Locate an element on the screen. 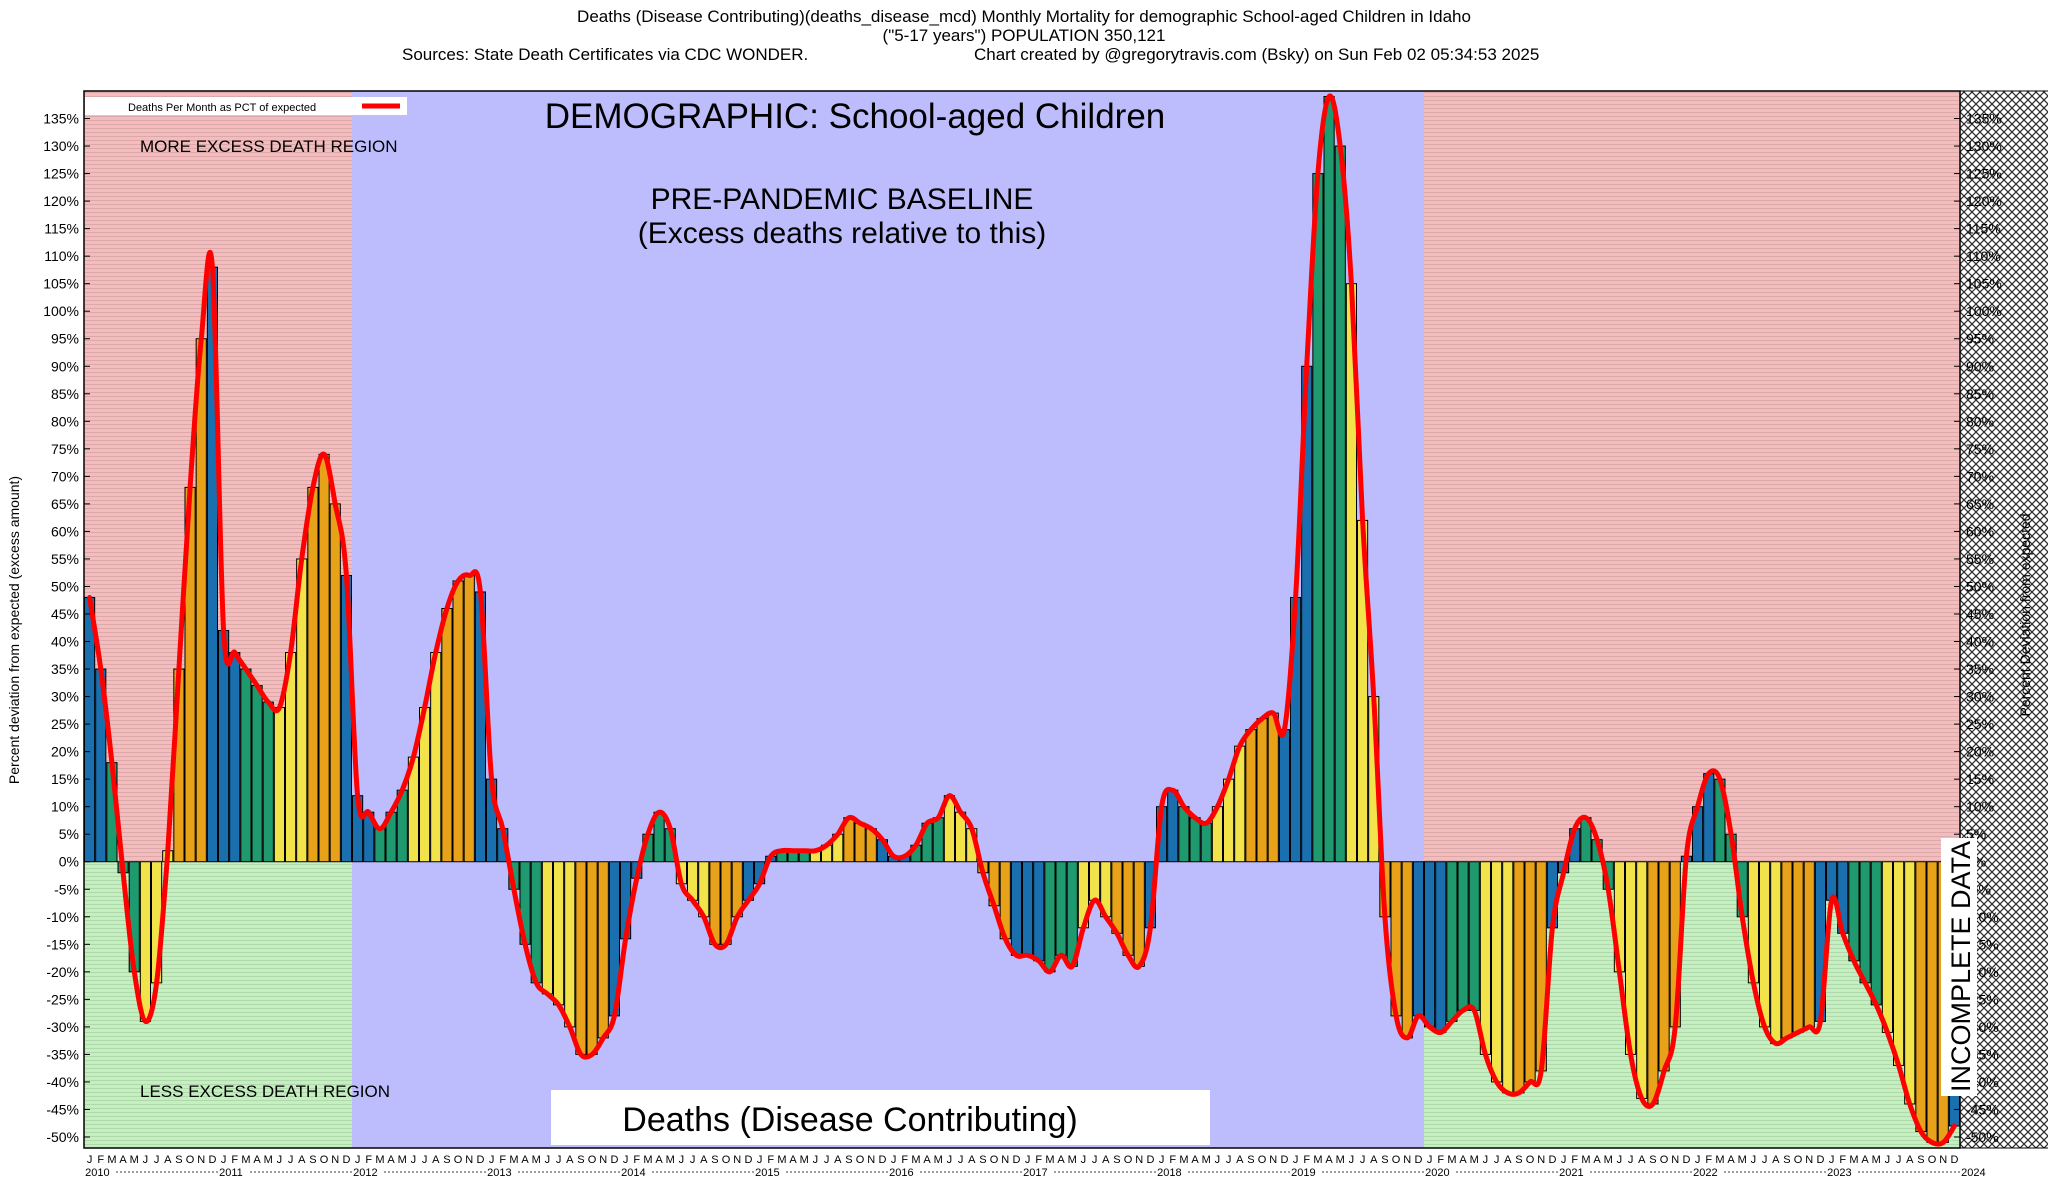 This screenshot has height=1200, width=2048. x-year-label: 2024 is located at coordinates (1973, 1173).